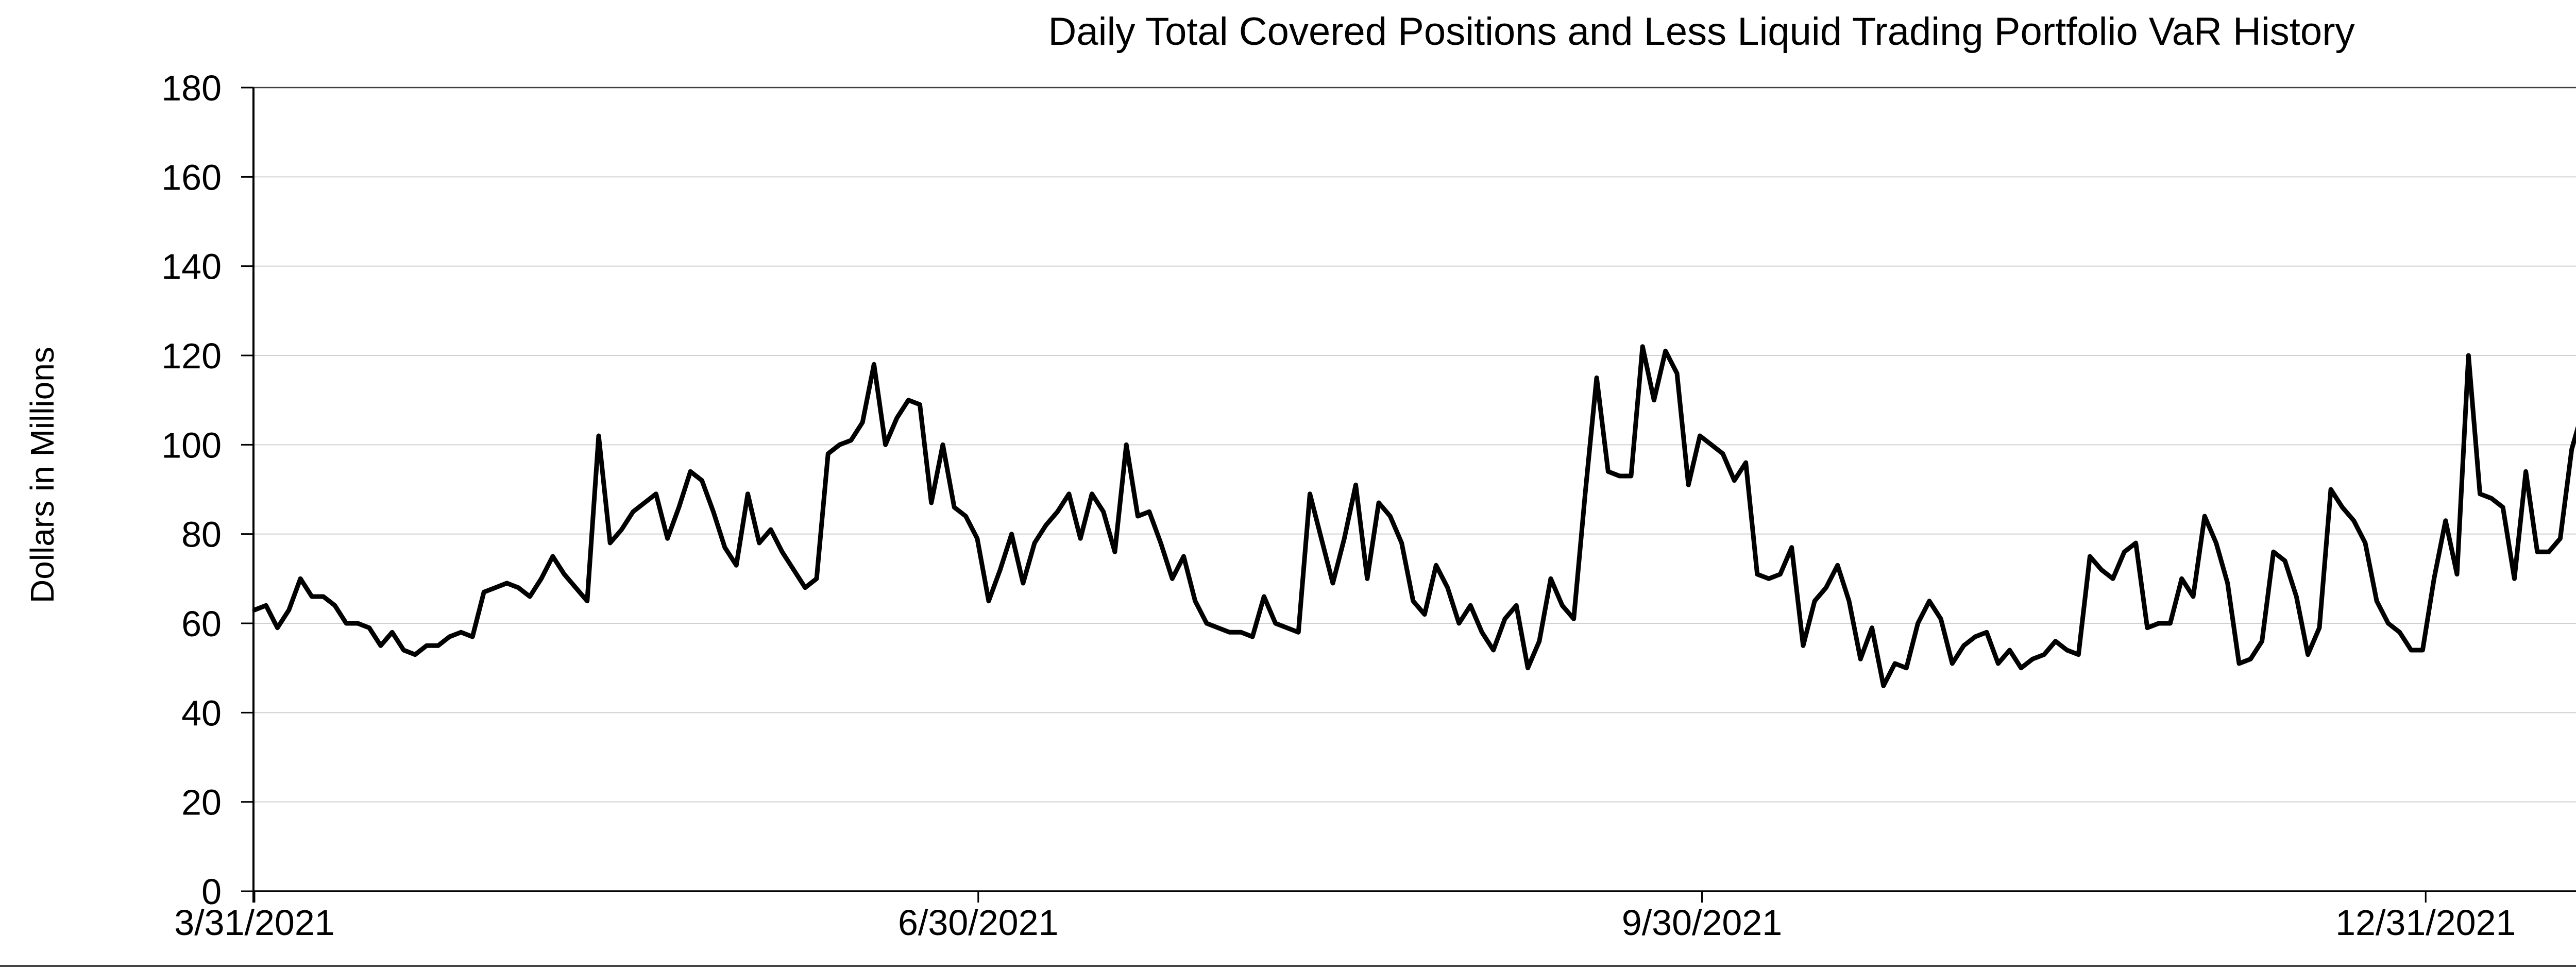 The image size is (2576, 969). I want to click on x-tick-label-0: 3/31/2021, so click(254, 923).